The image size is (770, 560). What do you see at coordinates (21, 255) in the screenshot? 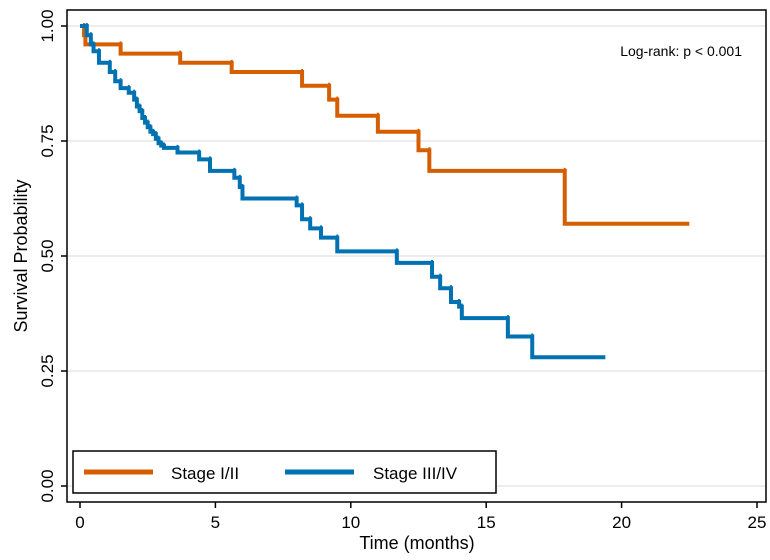
I see `y-axis-title: Survival Probability` at bounding box center [21, 255].